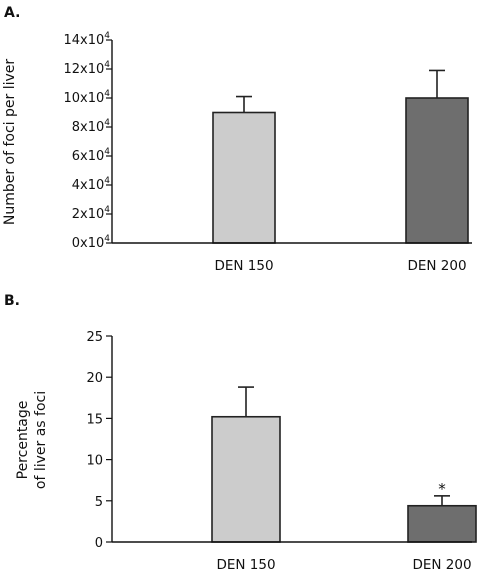 This screenshot has height=571, width=477. What do you see at coordinates (12, 13) in the screenshot?
I see `panel-a-label: A.` at bounding box center [12, 13].